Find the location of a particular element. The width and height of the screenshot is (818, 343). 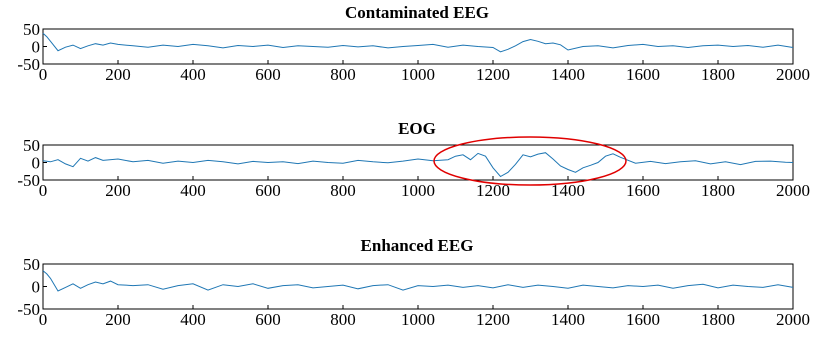

x-tick-label-contaminated-eeg: 200 is located at coordinates (118, 74).